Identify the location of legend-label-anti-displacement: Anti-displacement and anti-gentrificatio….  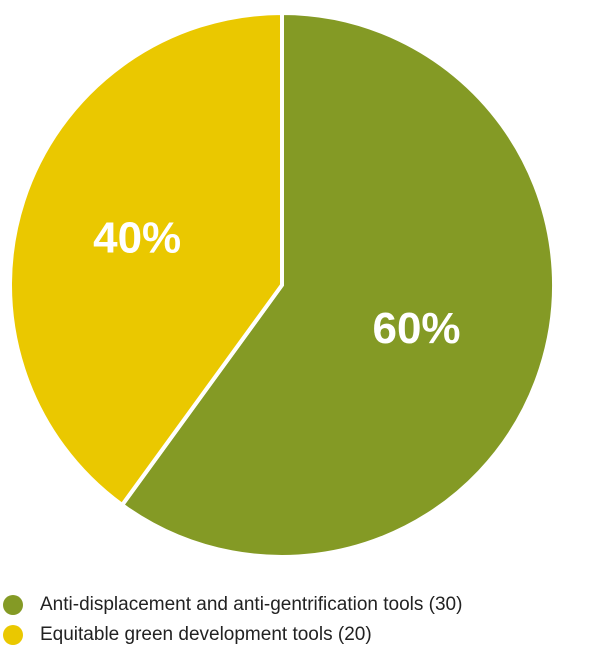
(251, 604).